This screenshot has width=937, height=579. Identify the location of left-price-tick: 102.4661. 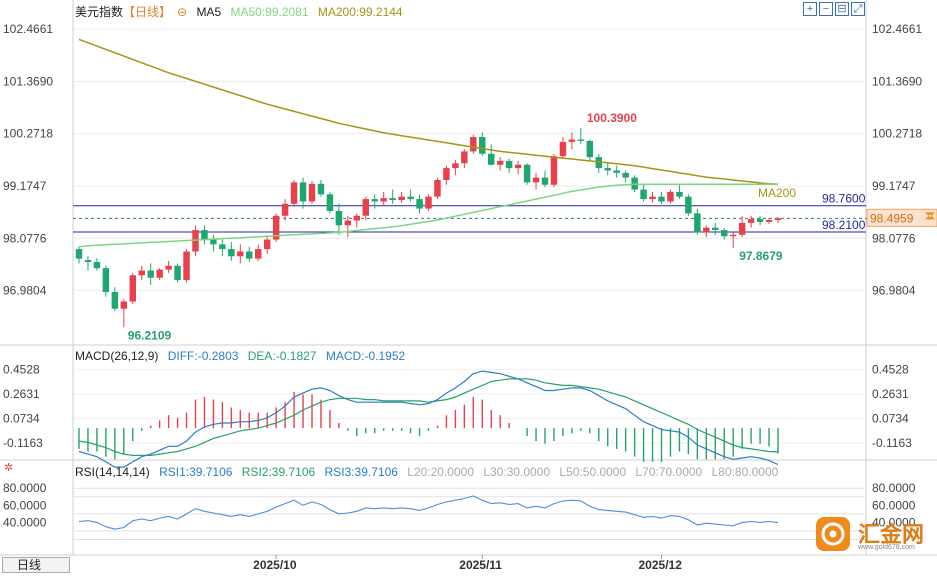
(28, 29).